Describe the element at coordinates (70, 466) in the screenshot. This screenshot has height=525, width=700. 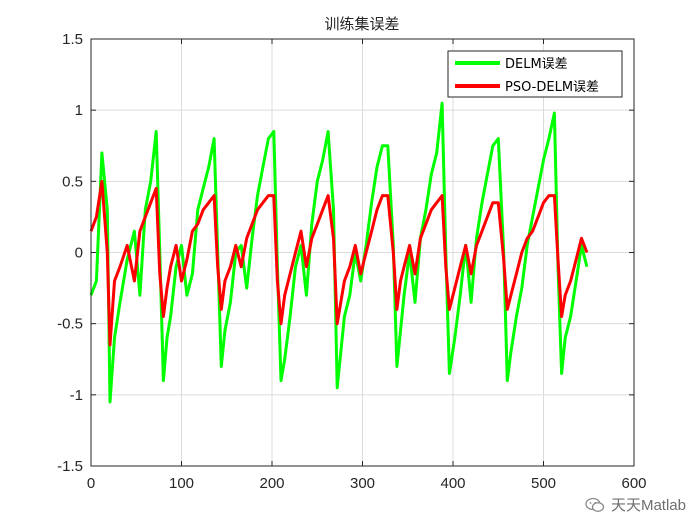
I see `y-tick-label: -1.5` at that location.